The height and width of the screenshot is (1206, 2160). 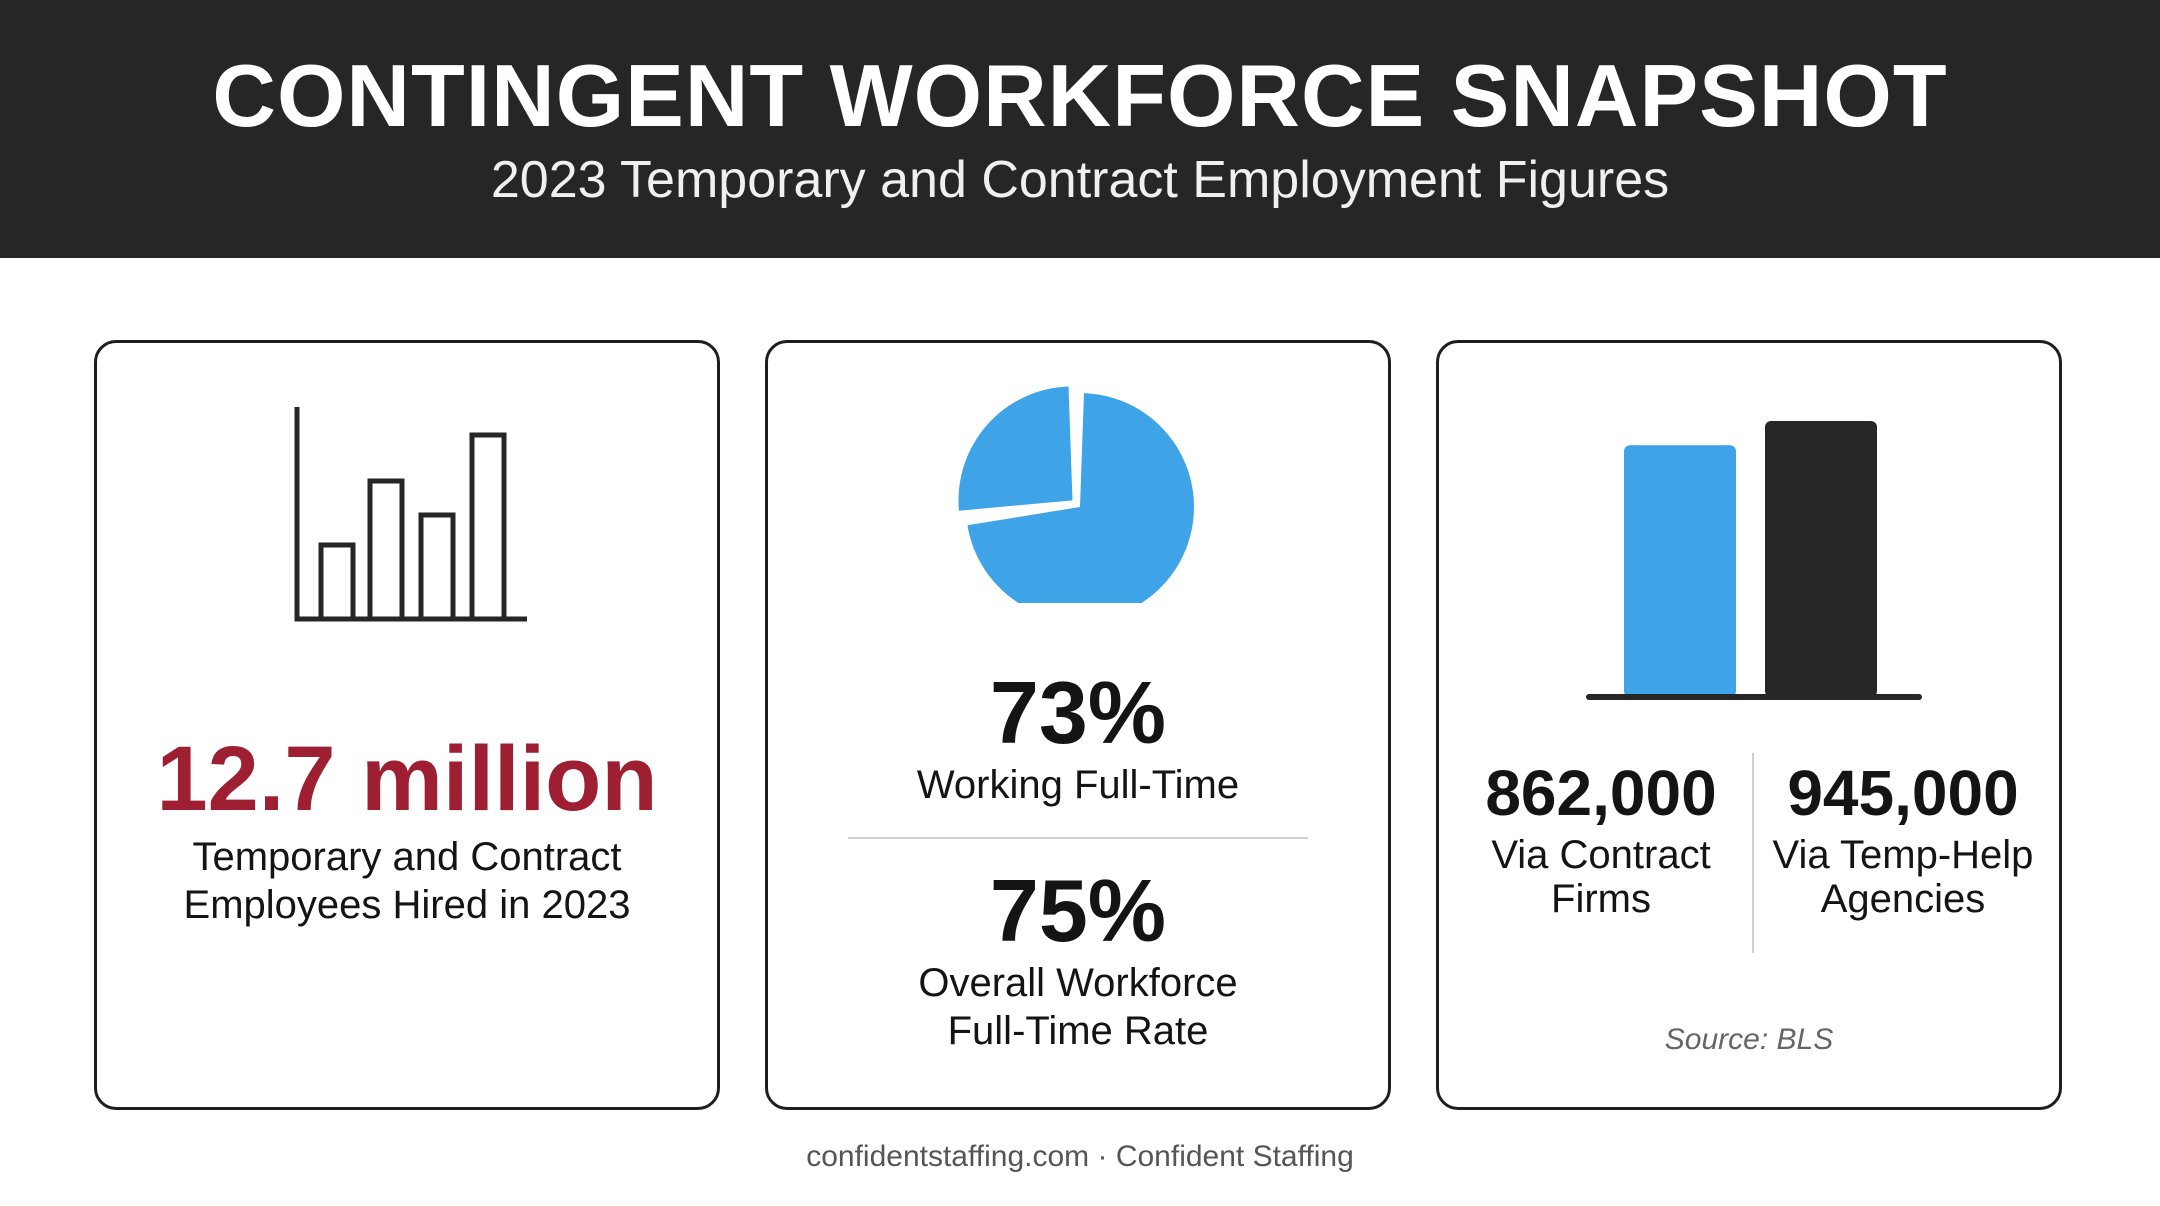 What do you see at coordinates (1821, 559) in the screenshot?
I see `bar-temp-help-agencies` at bounding box center [1821, 559].